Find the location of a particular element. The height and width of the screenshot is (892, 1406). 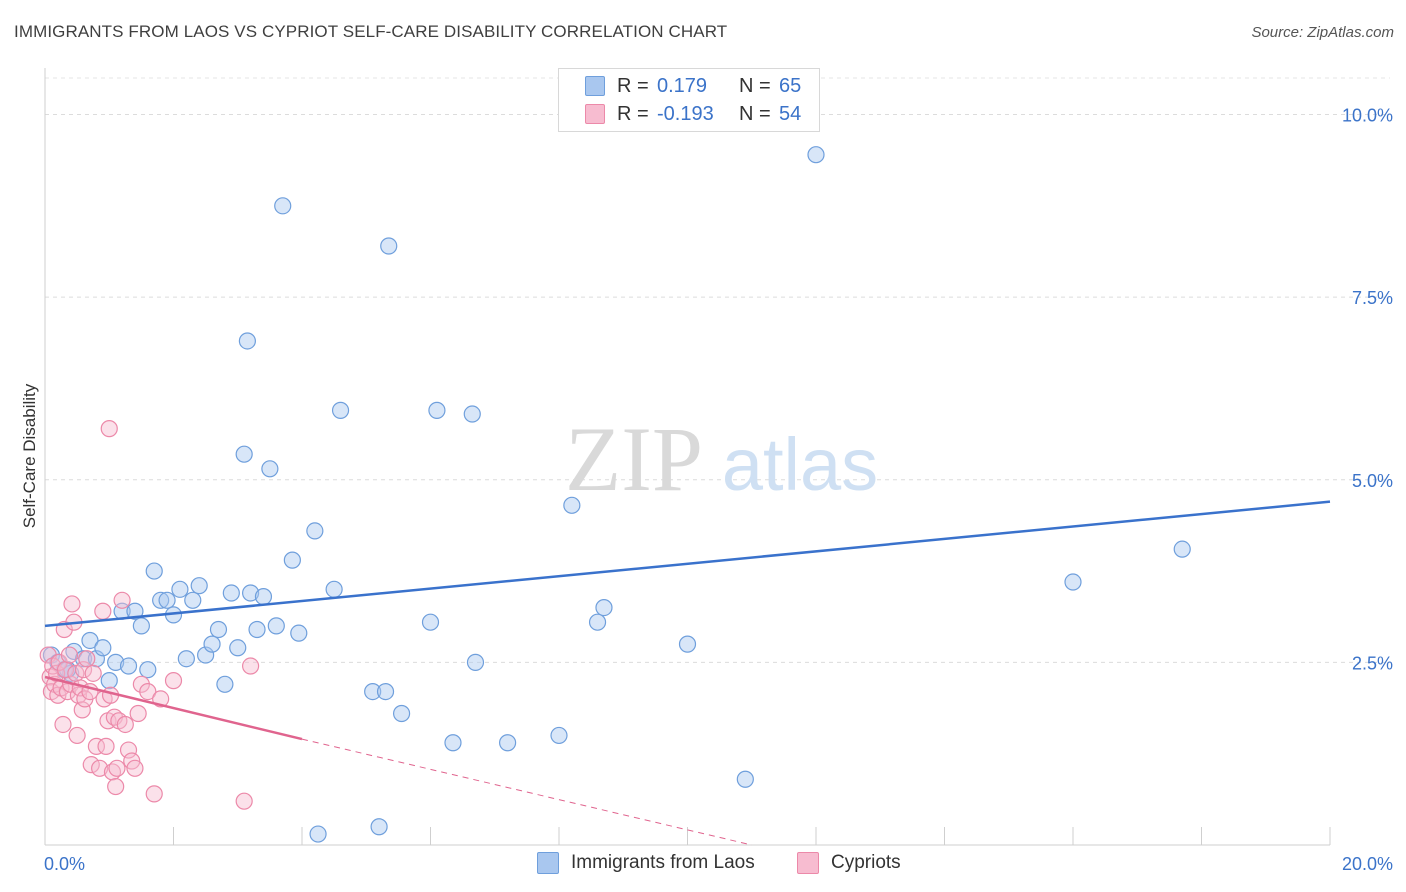

y-tick-label: 7.5% is located at coordinates (1372, 298).